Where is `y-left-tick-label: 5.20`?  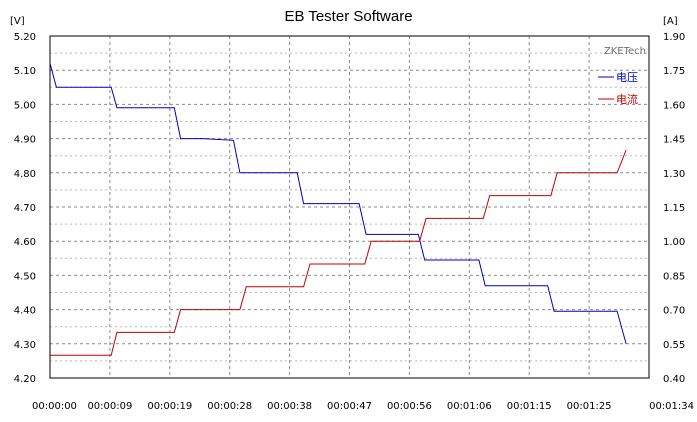 y-left-tick-label: 5.20 is located at coordinates (25, 37).